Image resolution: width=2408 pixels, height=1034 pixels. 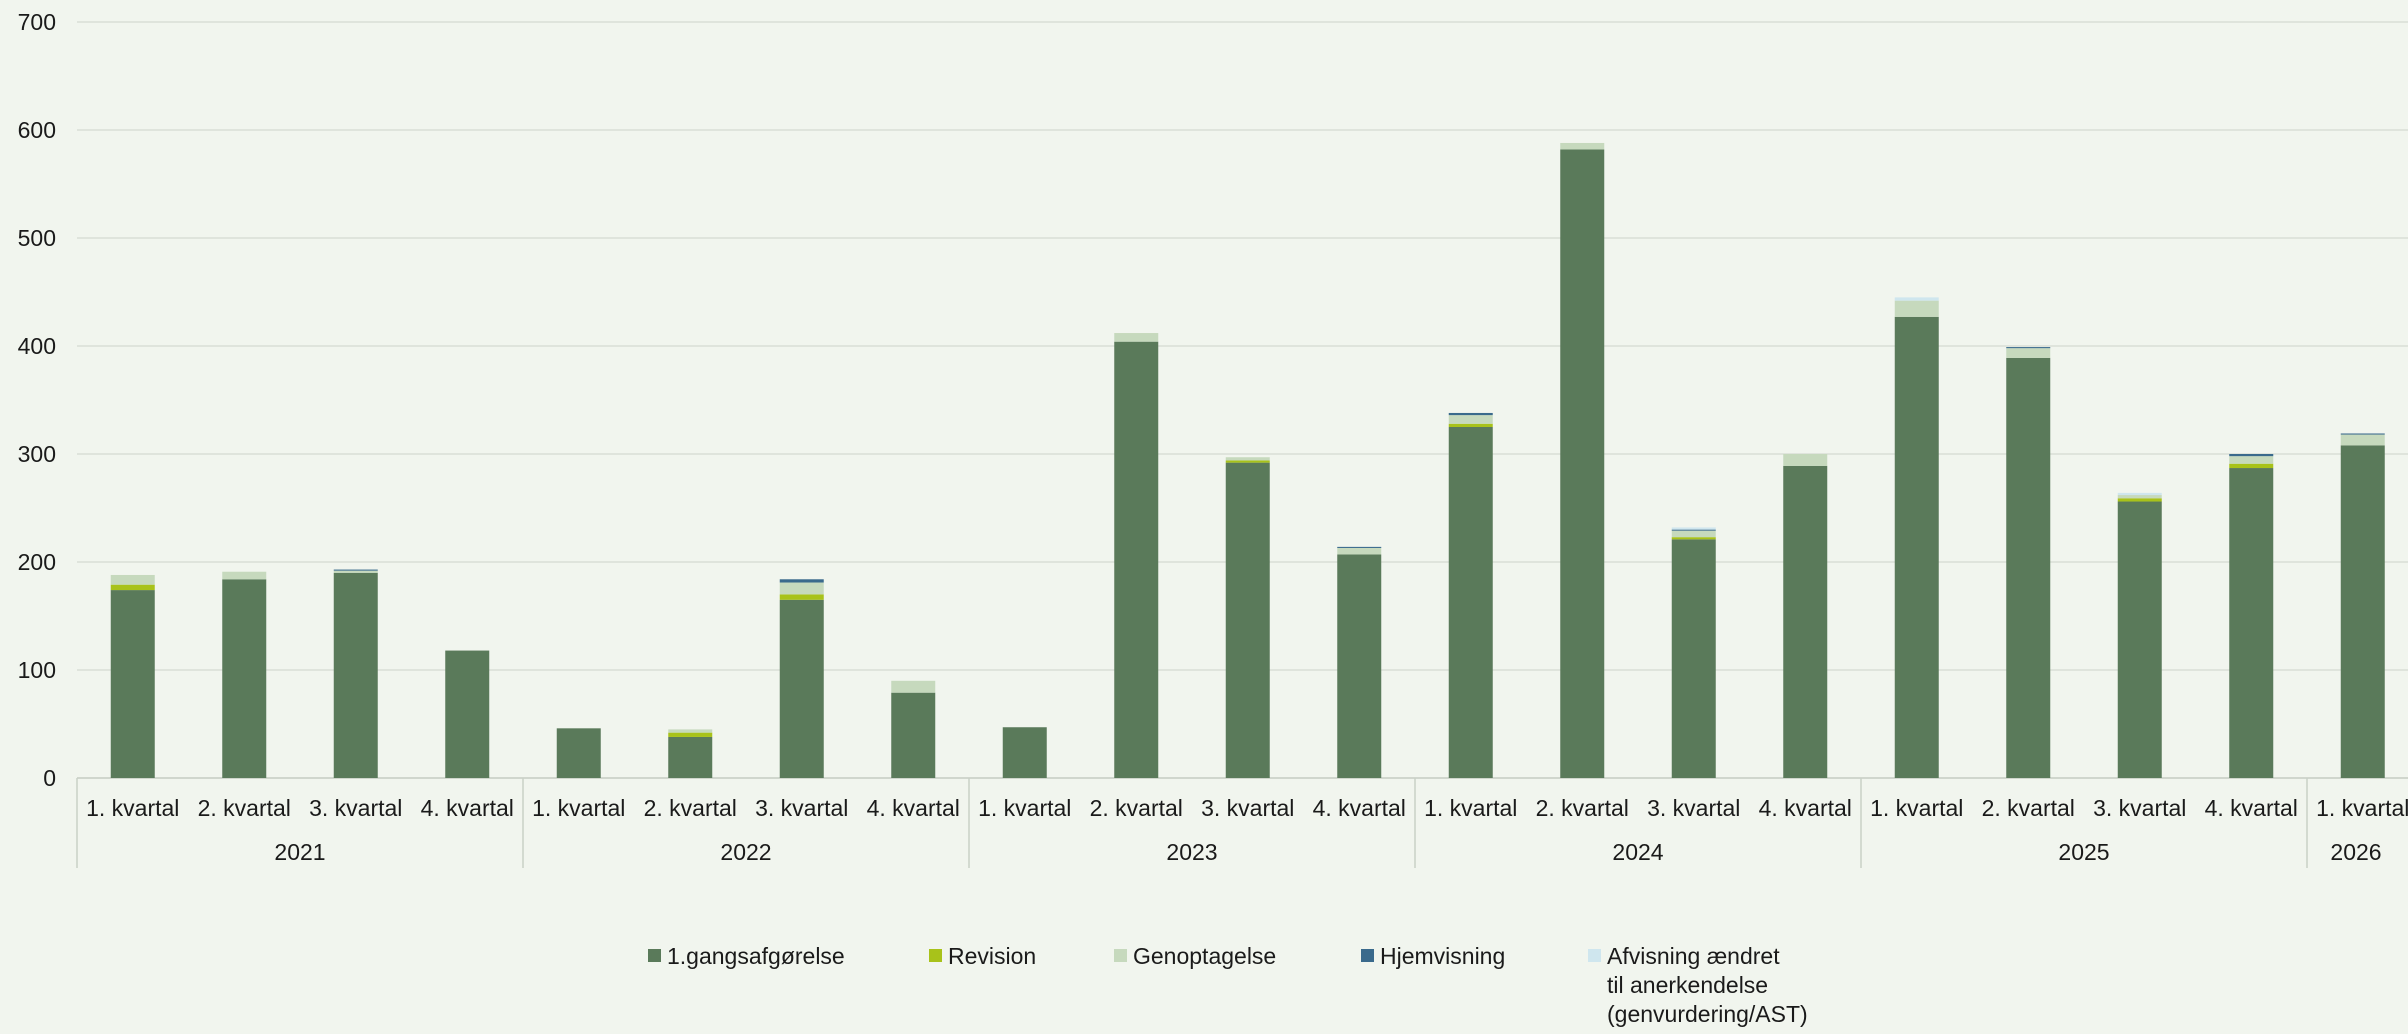 I want to click on legend-item: 1.gangsafgørelse, so click(x=746, y=956).